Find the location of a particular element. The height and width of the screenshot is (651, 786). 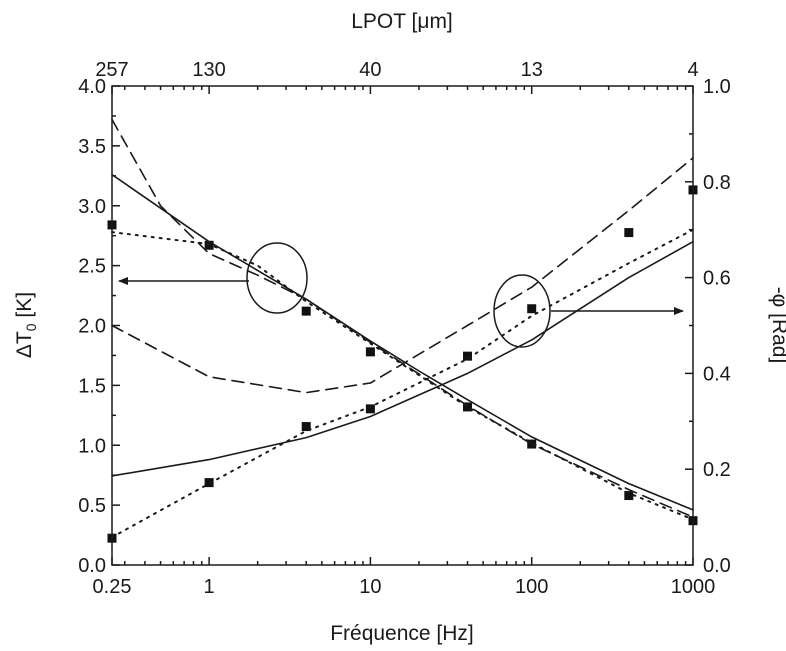

y-axis-title-left-unit: [K] is located at coordinates (24, 305).